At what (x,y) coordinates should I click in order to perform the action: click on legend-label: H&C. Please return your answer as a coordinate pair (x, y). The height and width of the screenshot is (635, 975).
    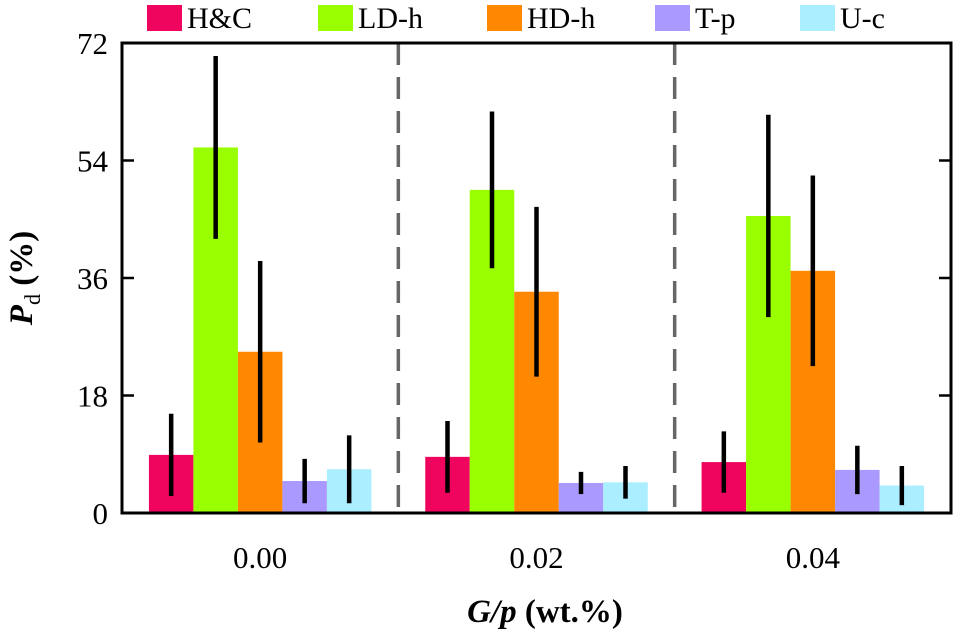
    Looking at the image, I should click on (219, 18).